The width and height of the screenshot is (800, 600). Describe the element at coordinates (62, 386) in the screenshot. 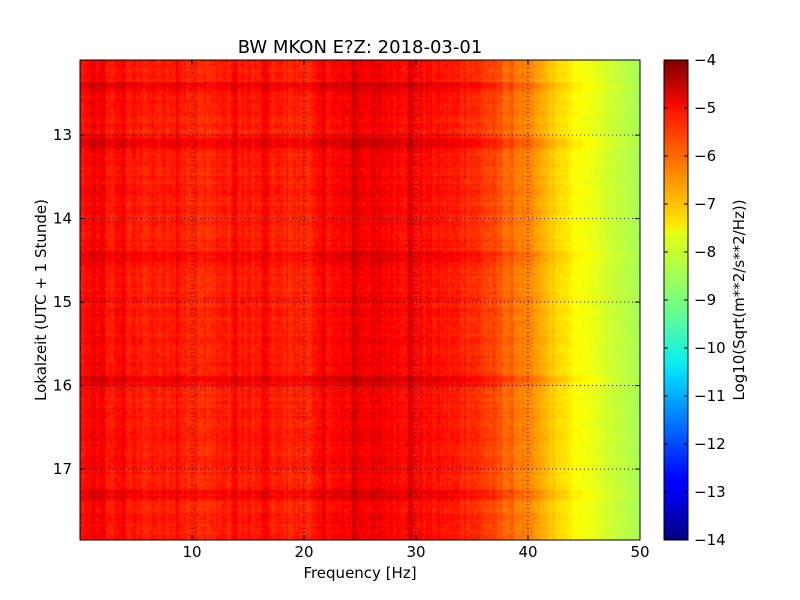

I see `y-tick-label: 16` at that location.